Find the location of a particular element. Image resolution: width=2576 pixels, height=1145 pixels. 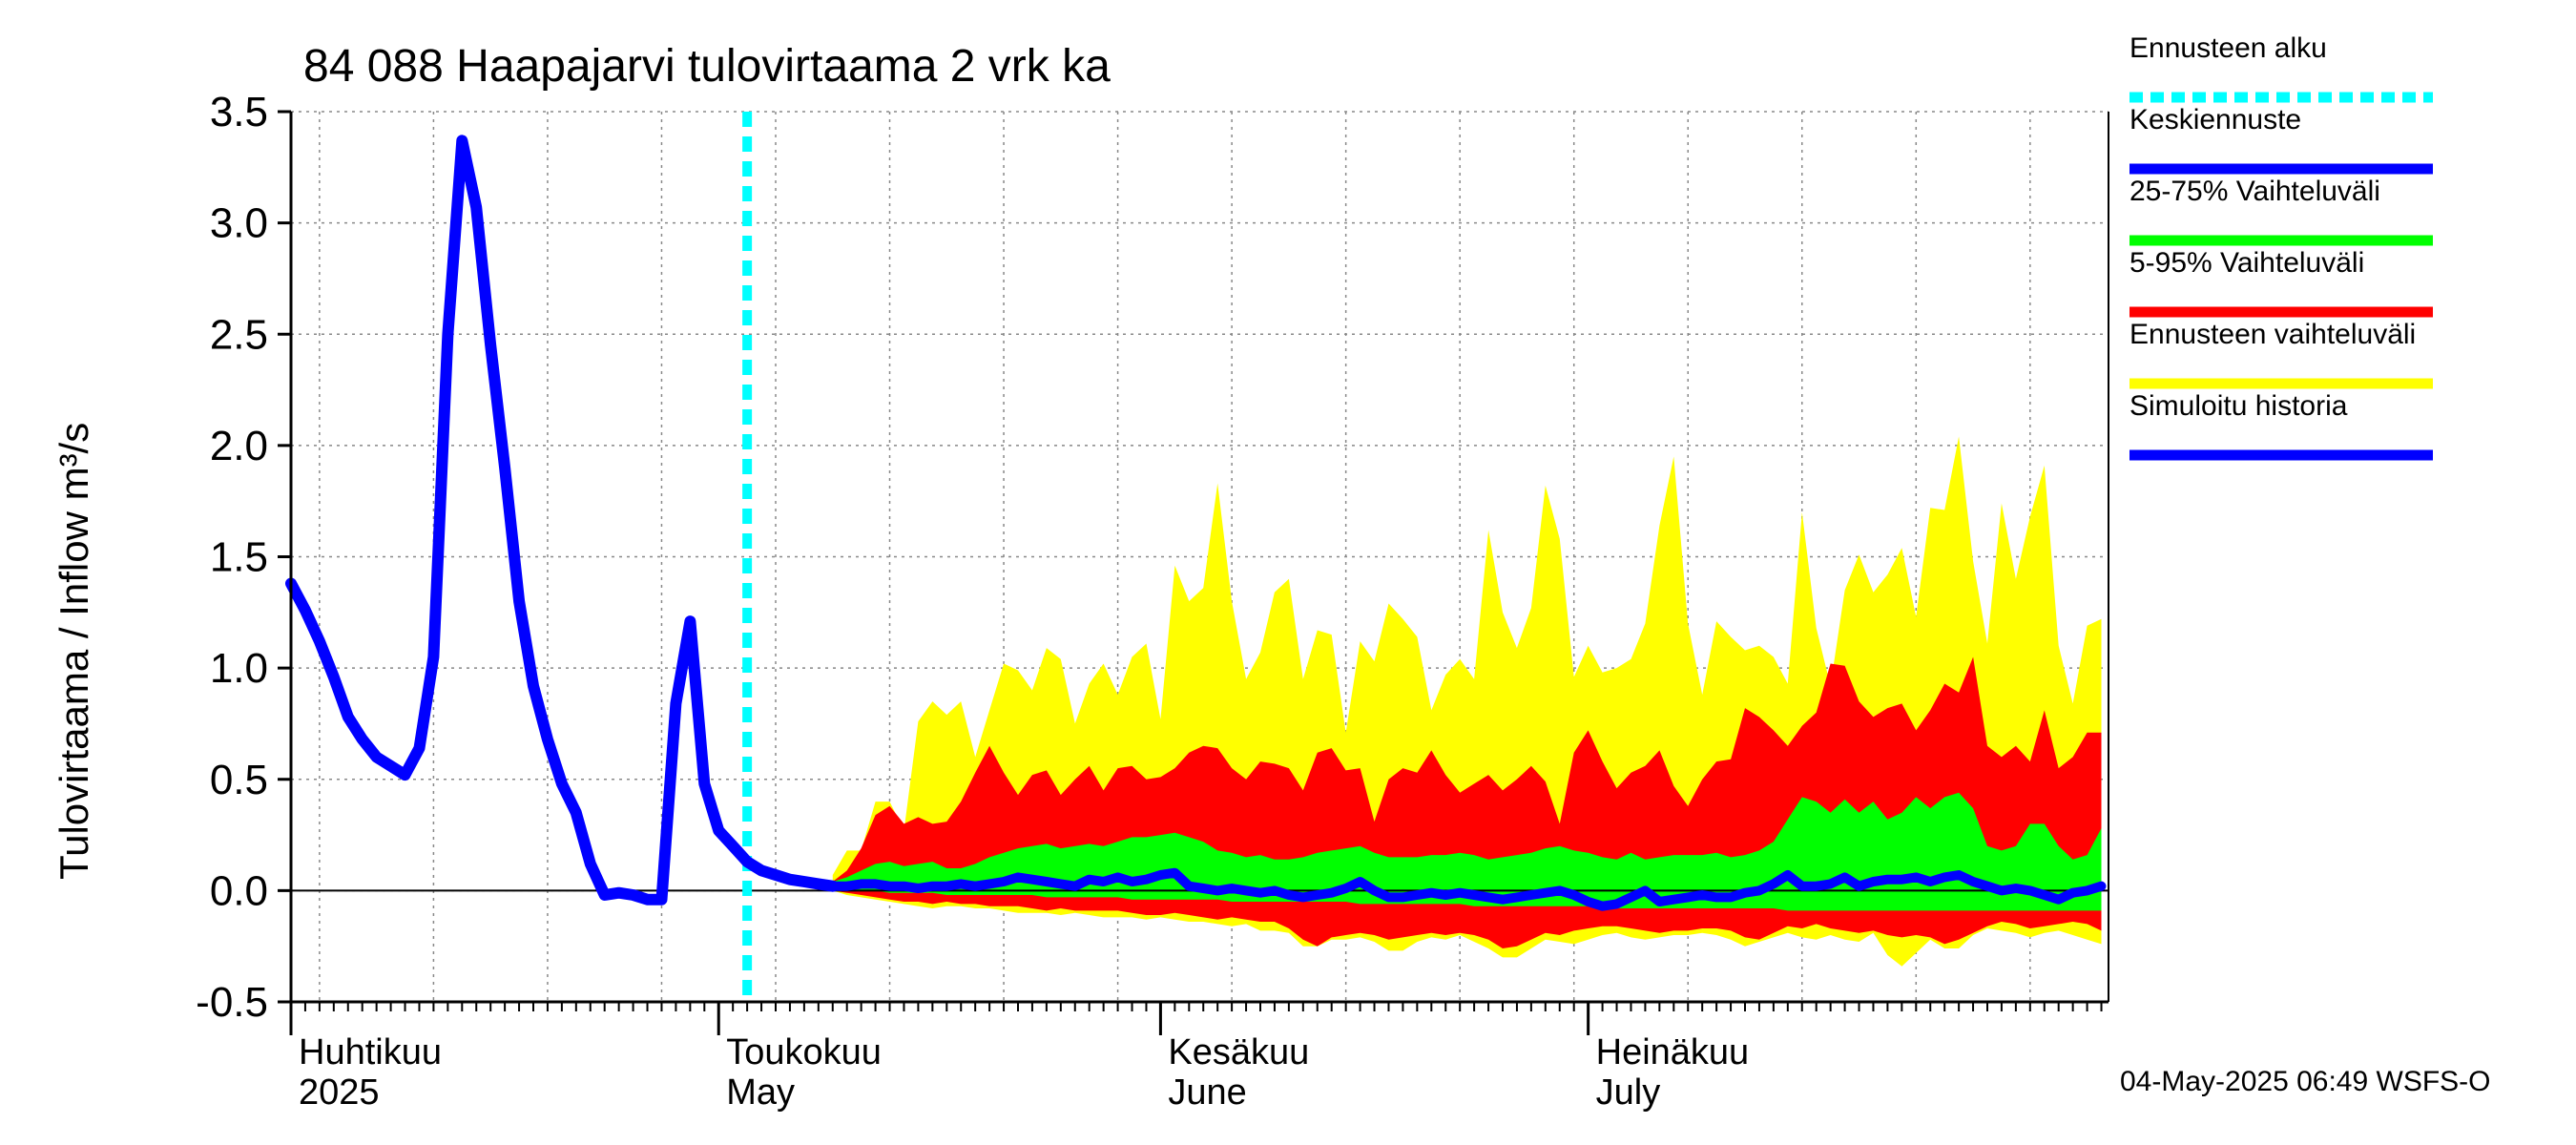

footer-timestamp: 04-May-2025 06:49 WSFS-O is located at coordinates (2305, 1081).